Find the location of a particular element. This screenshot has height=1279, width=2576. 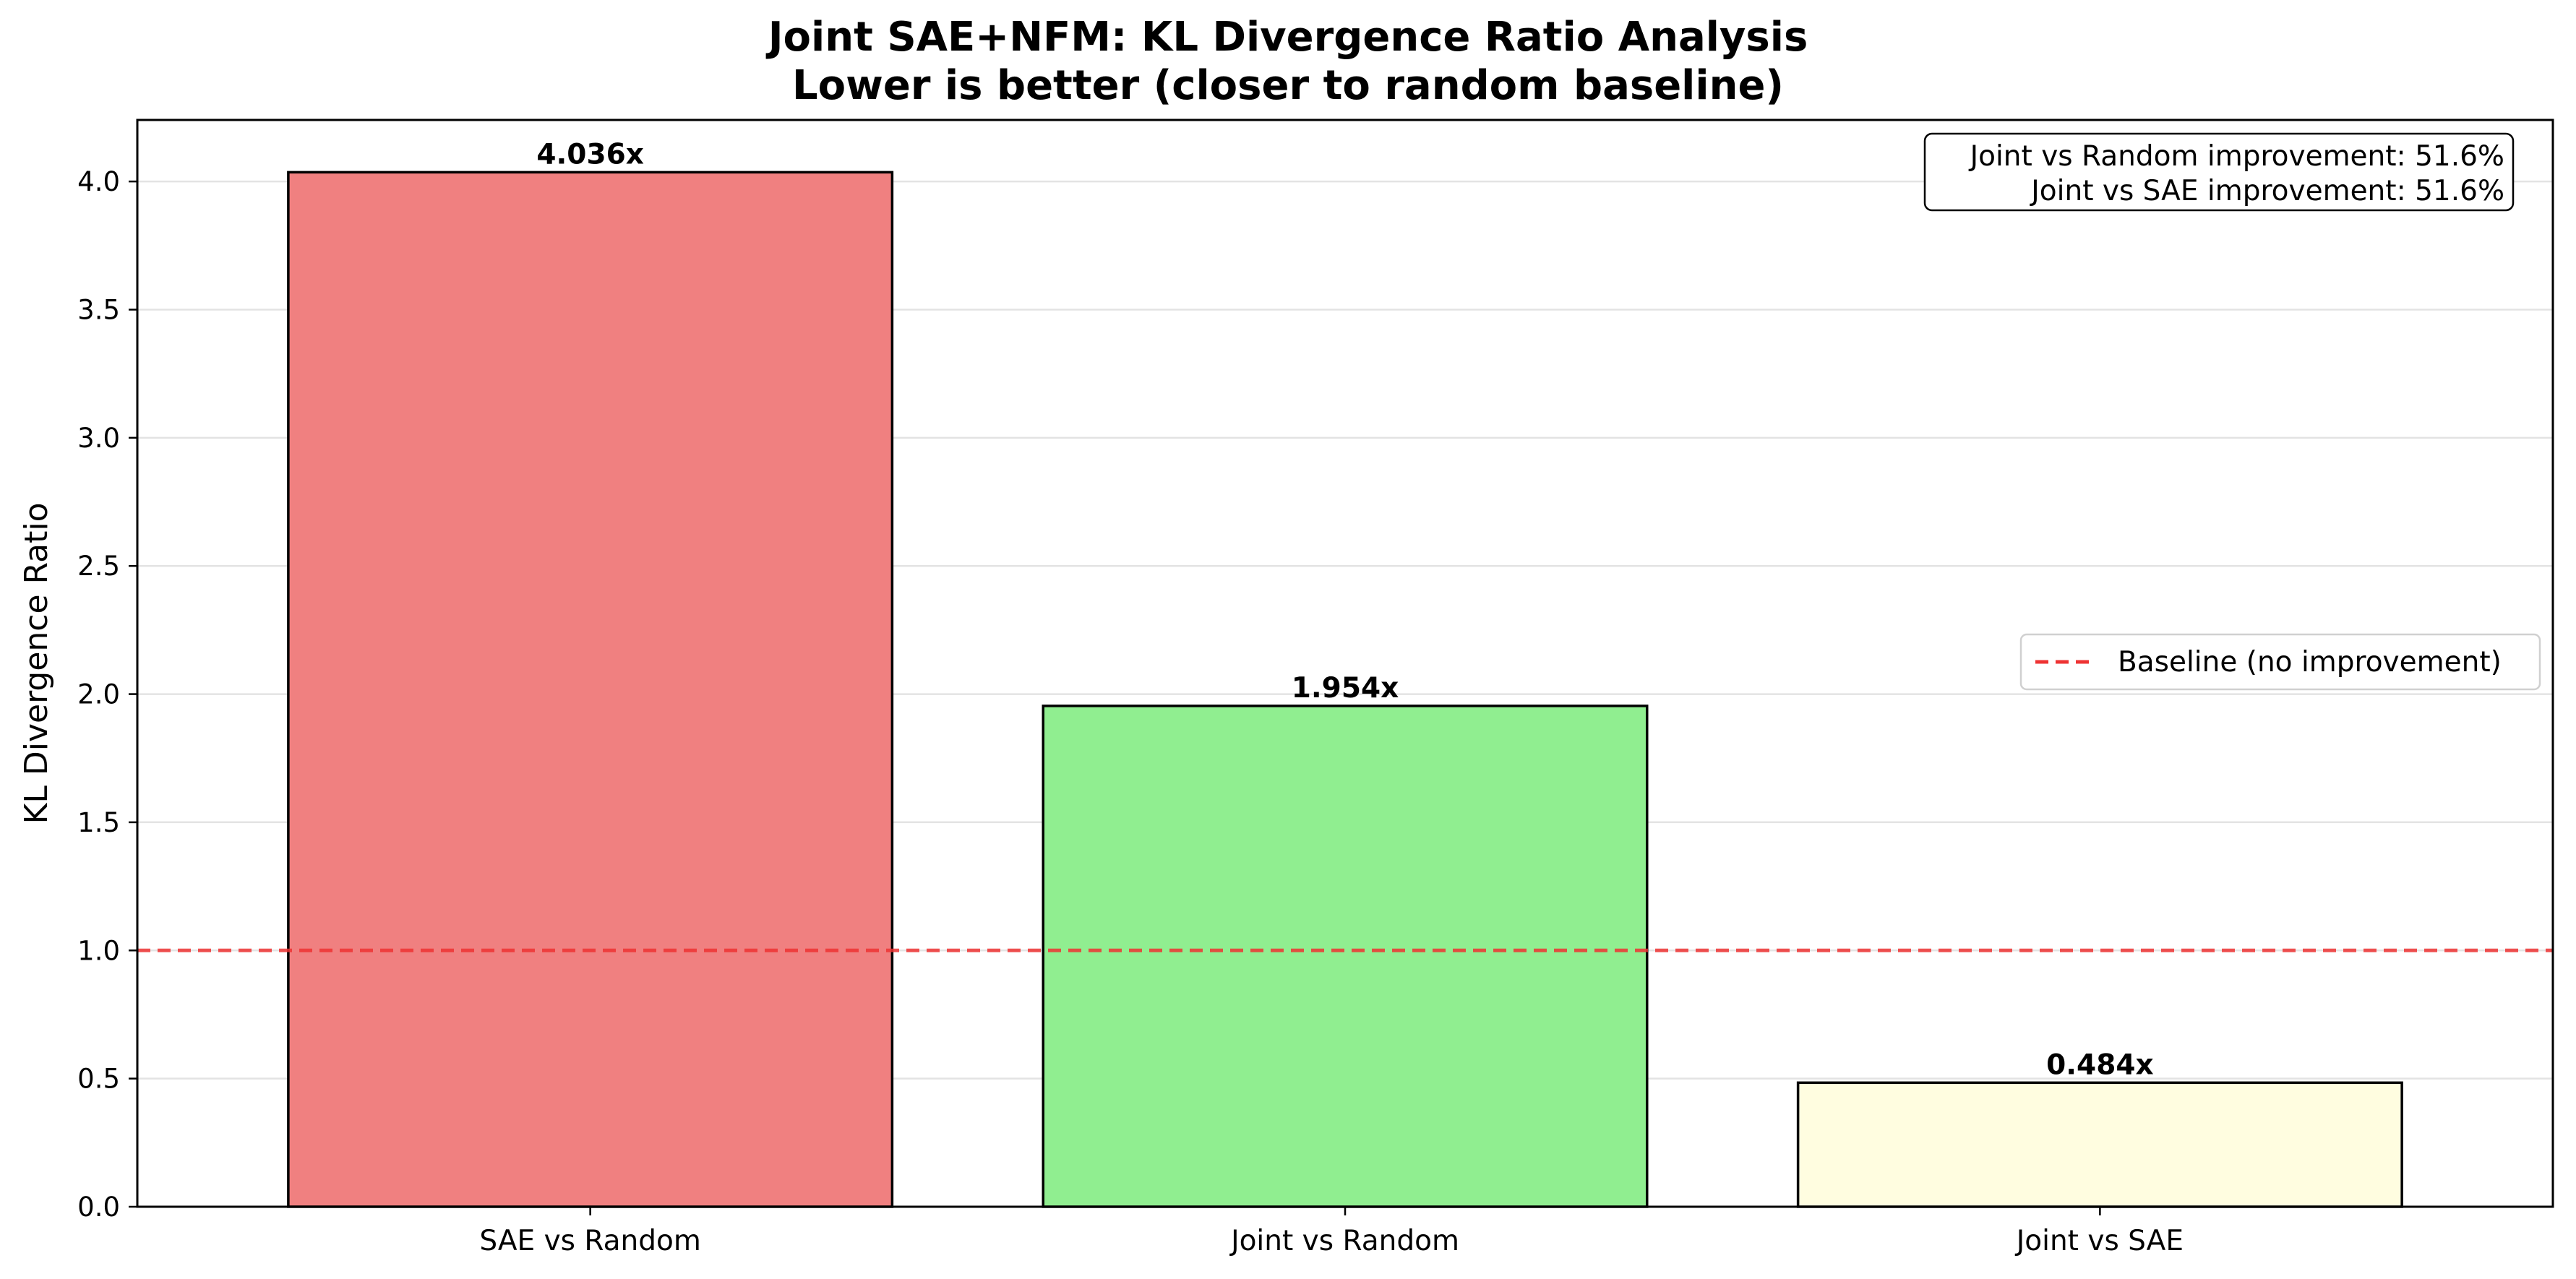

y-tick-label: 3.5 is located at coordinates (99, 309).